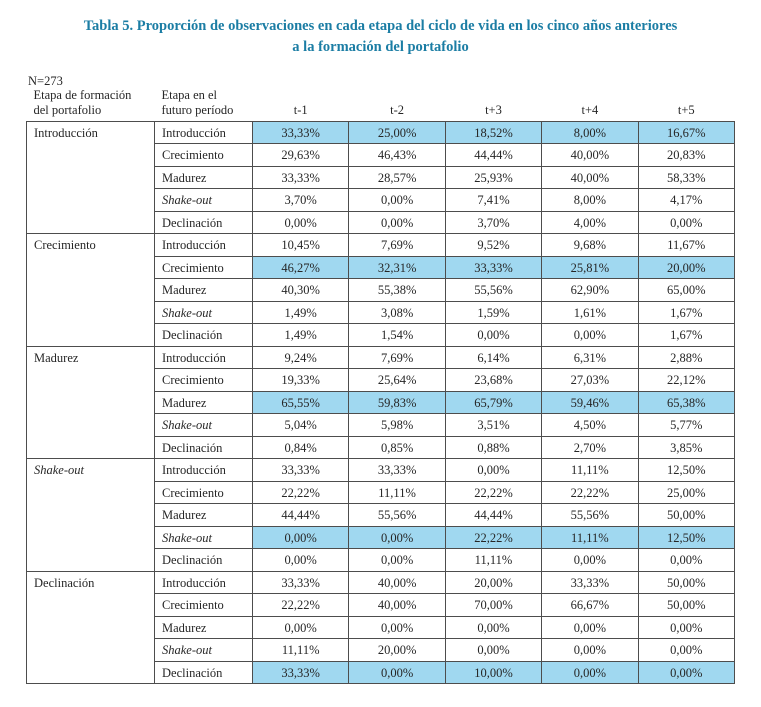 The image size is (761, 707). Describe the element at coordinates (82, 103) in the screenshot. I see `col-header-portfolio-stage: Etapa de formación del portafolio` at that location.